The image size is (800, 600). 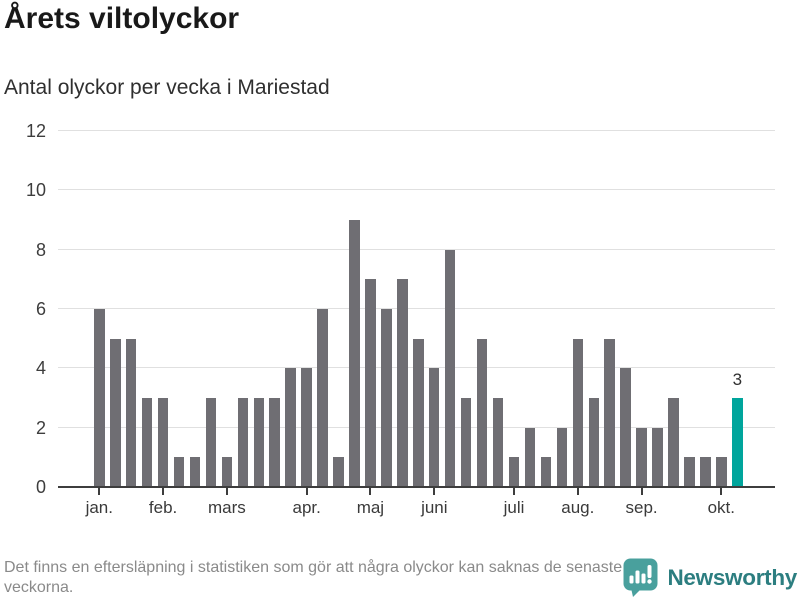 I want to click on y-axis-label-6: 6, so click(x=40, y=308).